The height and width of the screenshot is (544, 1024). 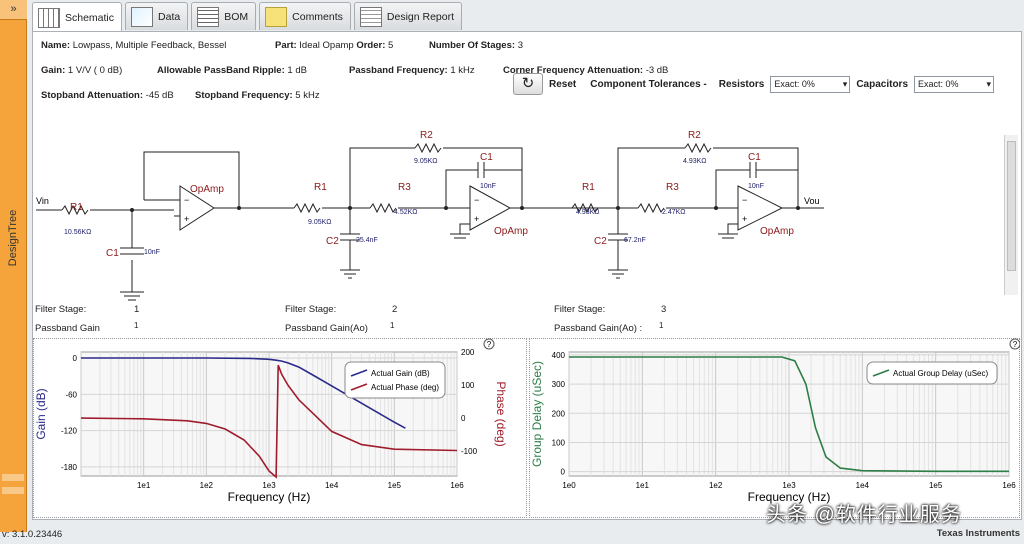 What do you see at coordinates (90, 17) in the screenshot?
I see `tab-label: Schematic` at bounding box center [90, 17].